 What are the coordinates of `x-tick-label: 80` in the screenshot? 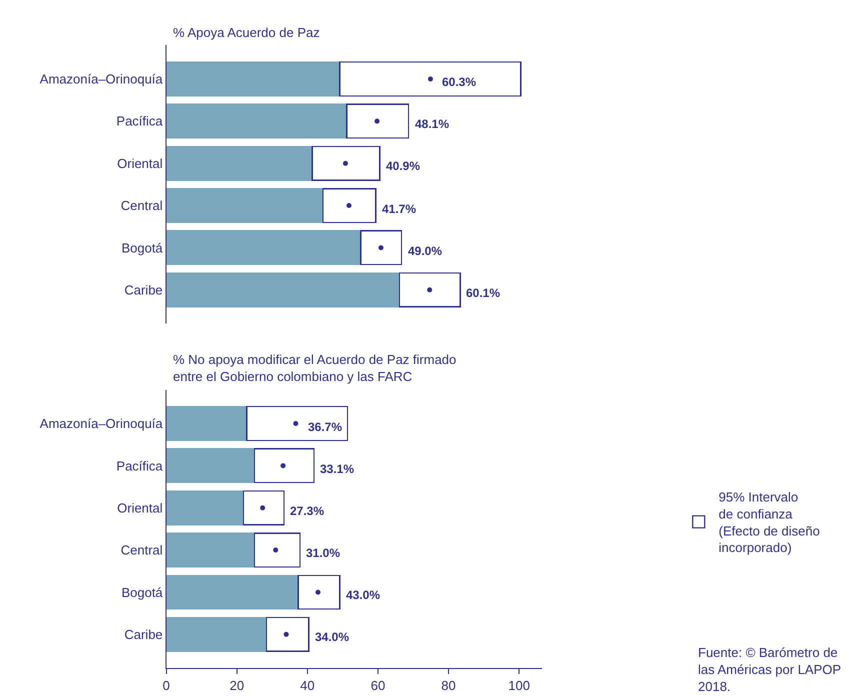 It's located at (448, 685).